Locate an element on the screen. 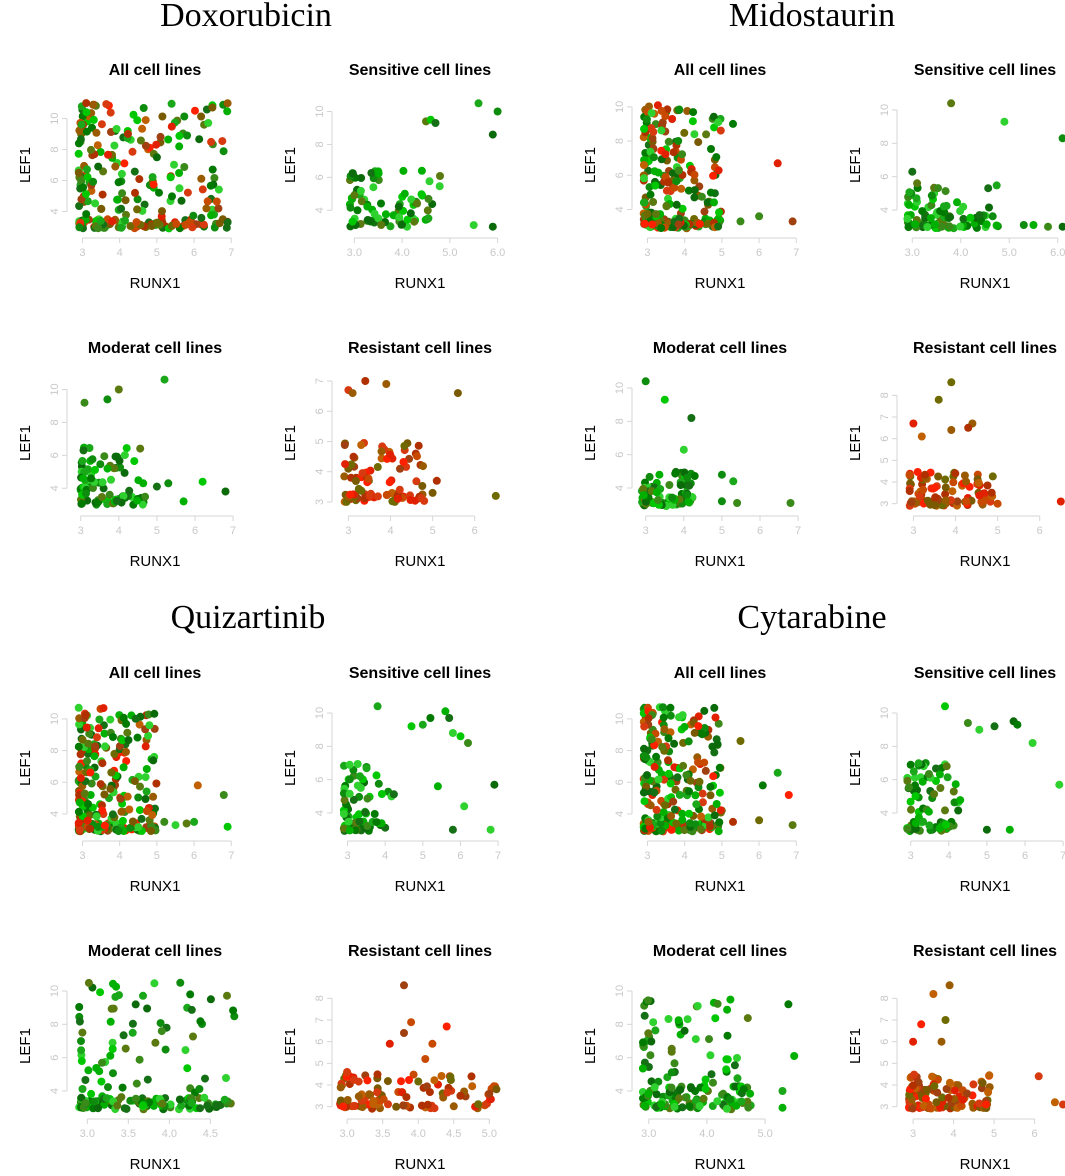  x-axis-label: RUNX1 is located at coordinates (720, 283).